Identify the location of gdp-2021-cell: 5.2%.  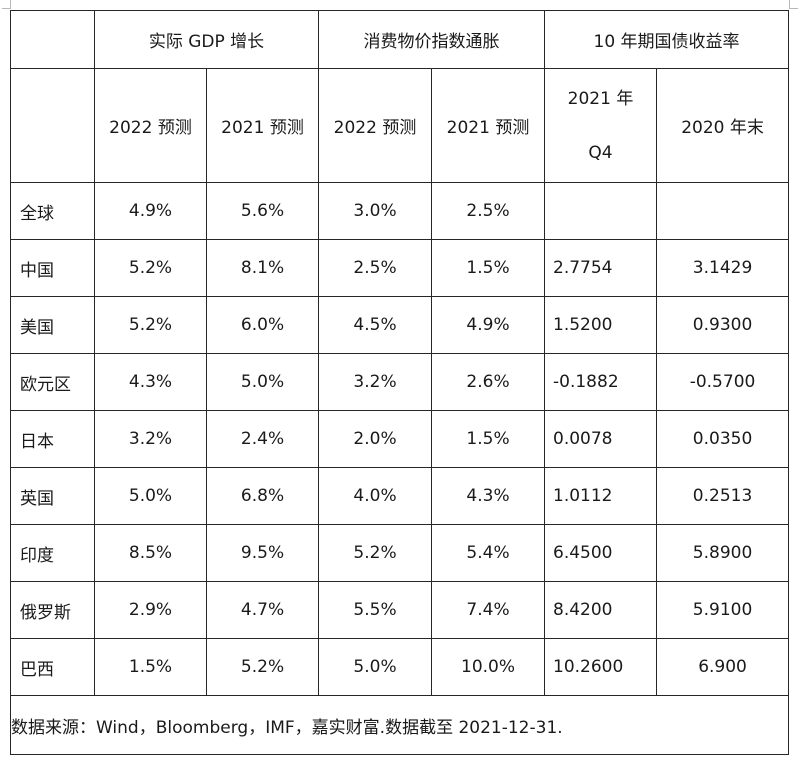
(262, 667).